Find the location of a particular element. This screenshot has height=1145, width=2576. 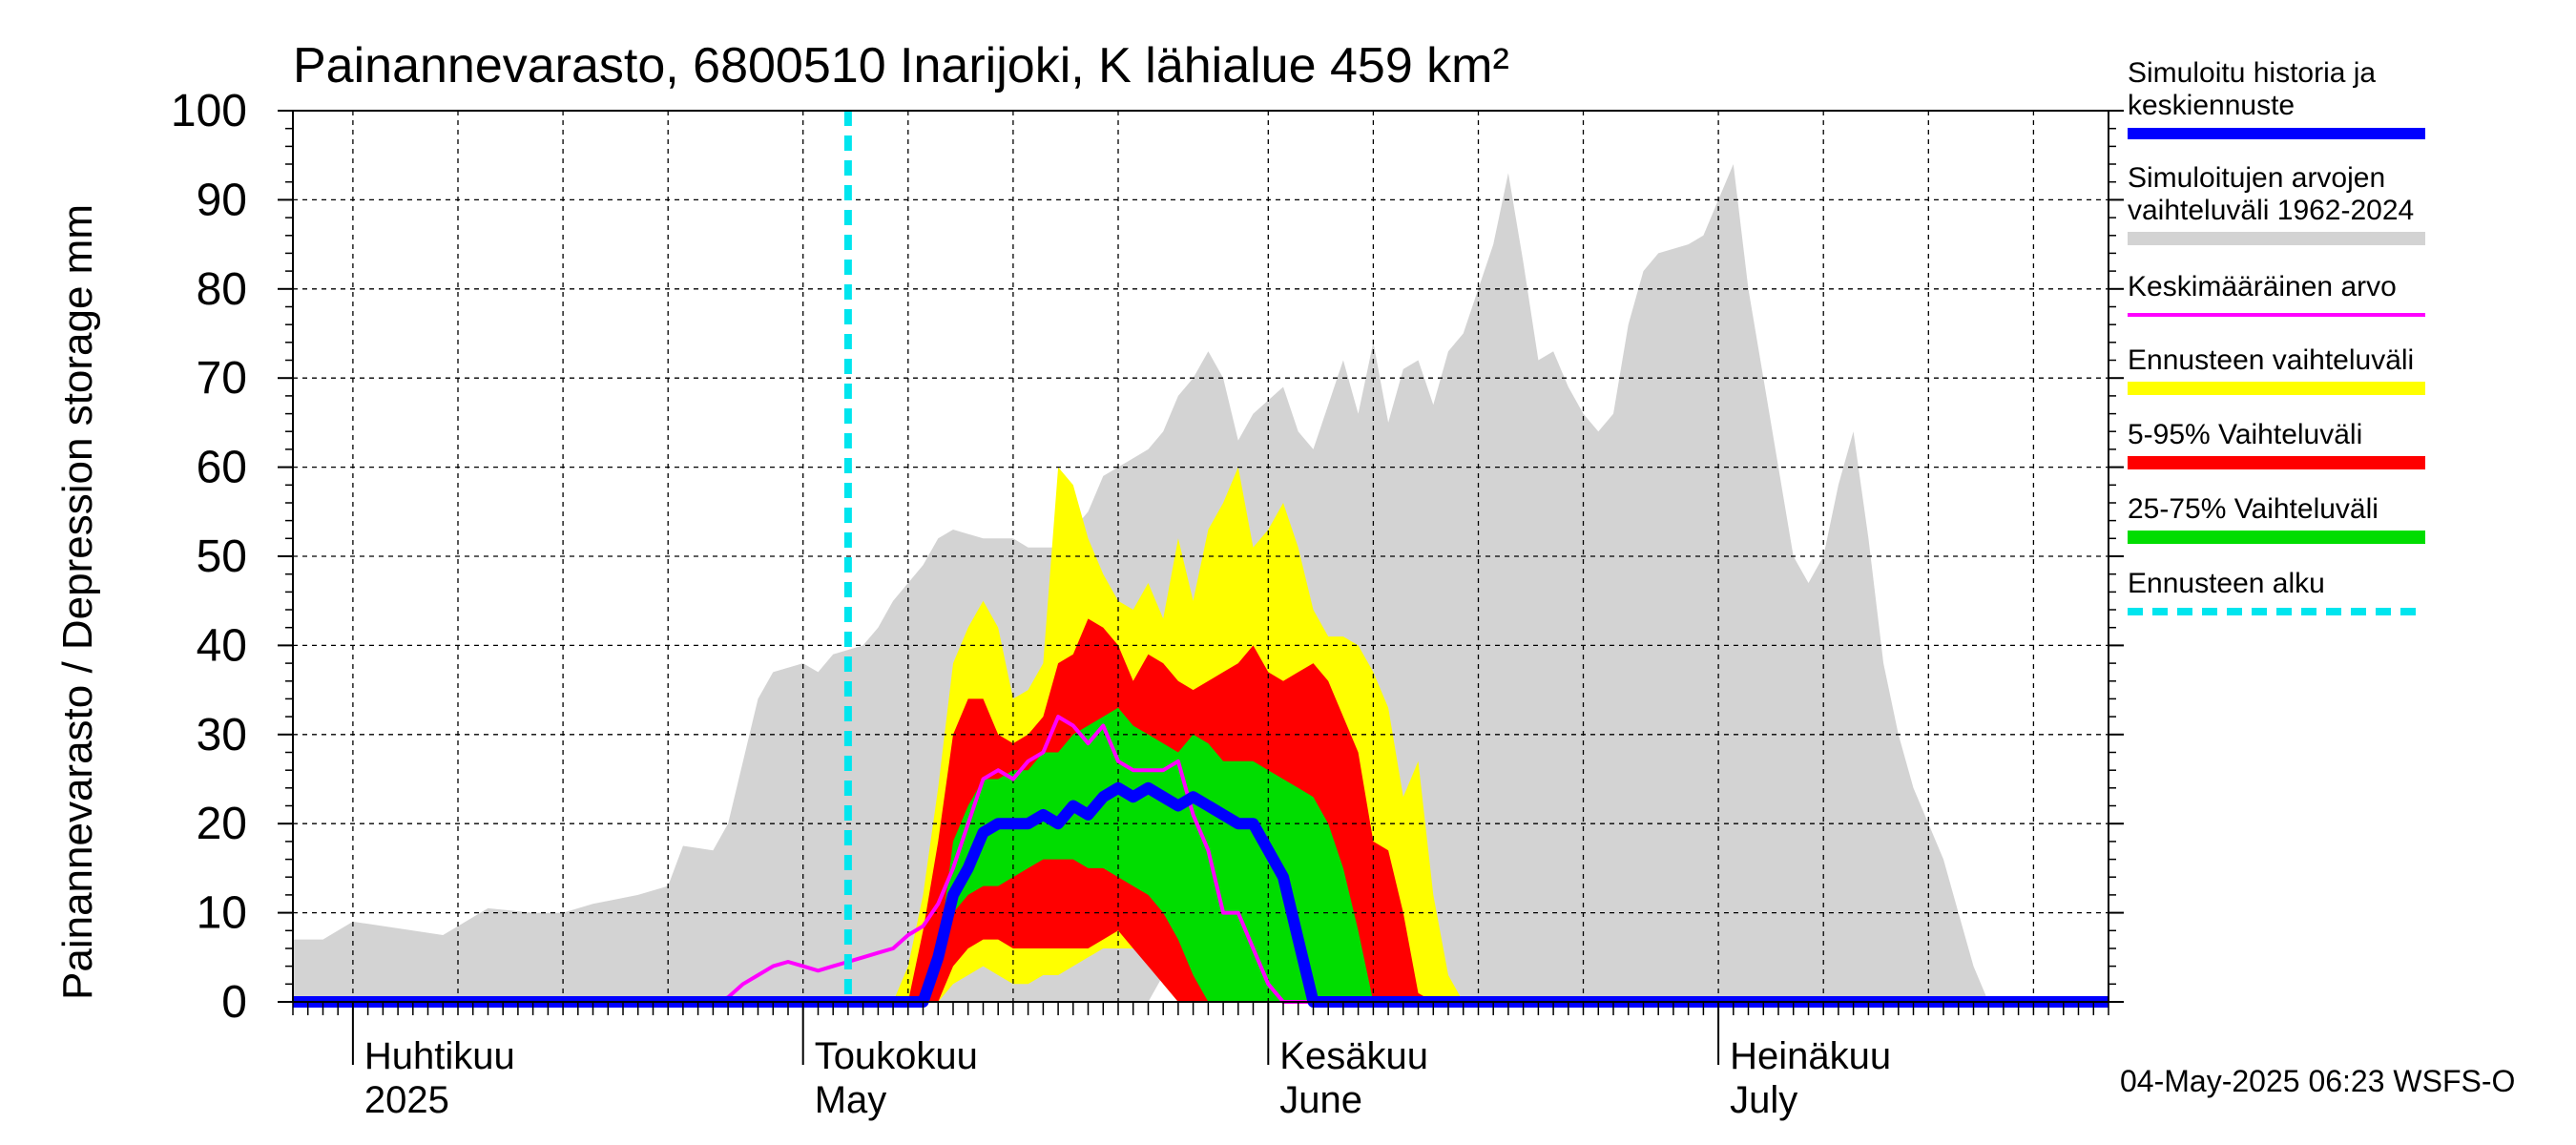

legend-label: Ennusteen vaihteluväli is located at coordinates (2271, 360).